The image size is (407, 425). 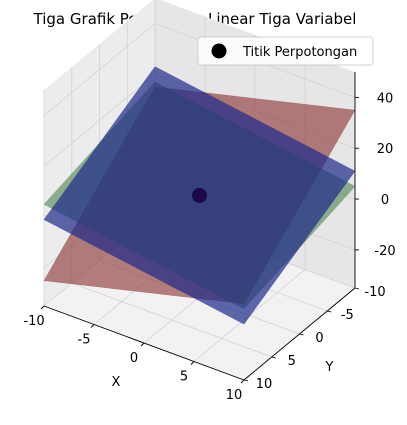 What do you see at coordinates (319, 338) in the screenshot?
I see `y-tick-label: 0` at bounding box center [319, 338].